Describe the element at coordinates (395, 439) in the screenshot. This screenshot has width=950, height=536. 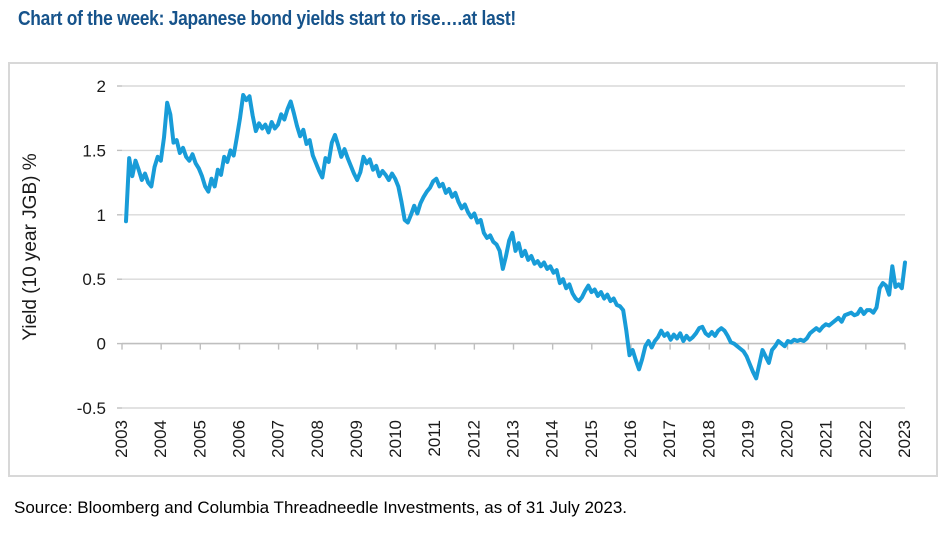
I see `x-tick-label: 2010` at that location.